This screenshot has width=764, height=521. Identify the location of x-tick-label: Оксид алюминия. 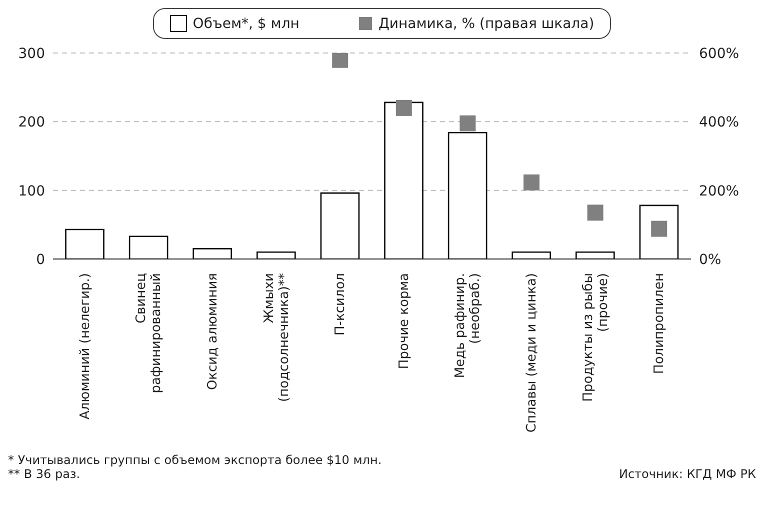
(213, 331).